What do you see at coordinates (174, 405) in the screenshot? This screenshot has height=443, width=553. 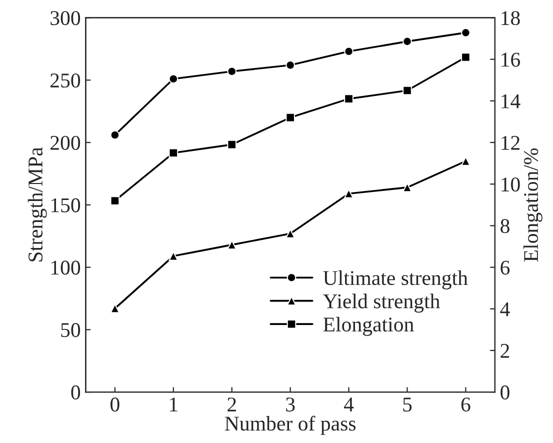 I see `x-tick-label: 1` at bounding box center [174, 405].